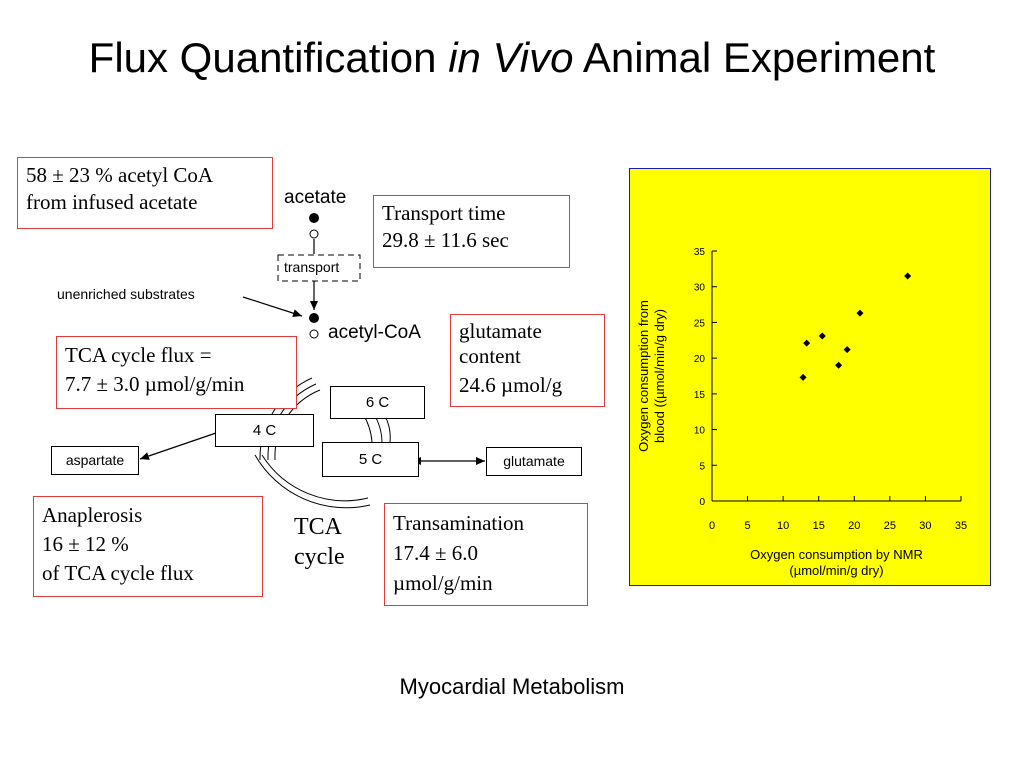  I want to click on aspartate-box: aspartate, so click(95, 460).